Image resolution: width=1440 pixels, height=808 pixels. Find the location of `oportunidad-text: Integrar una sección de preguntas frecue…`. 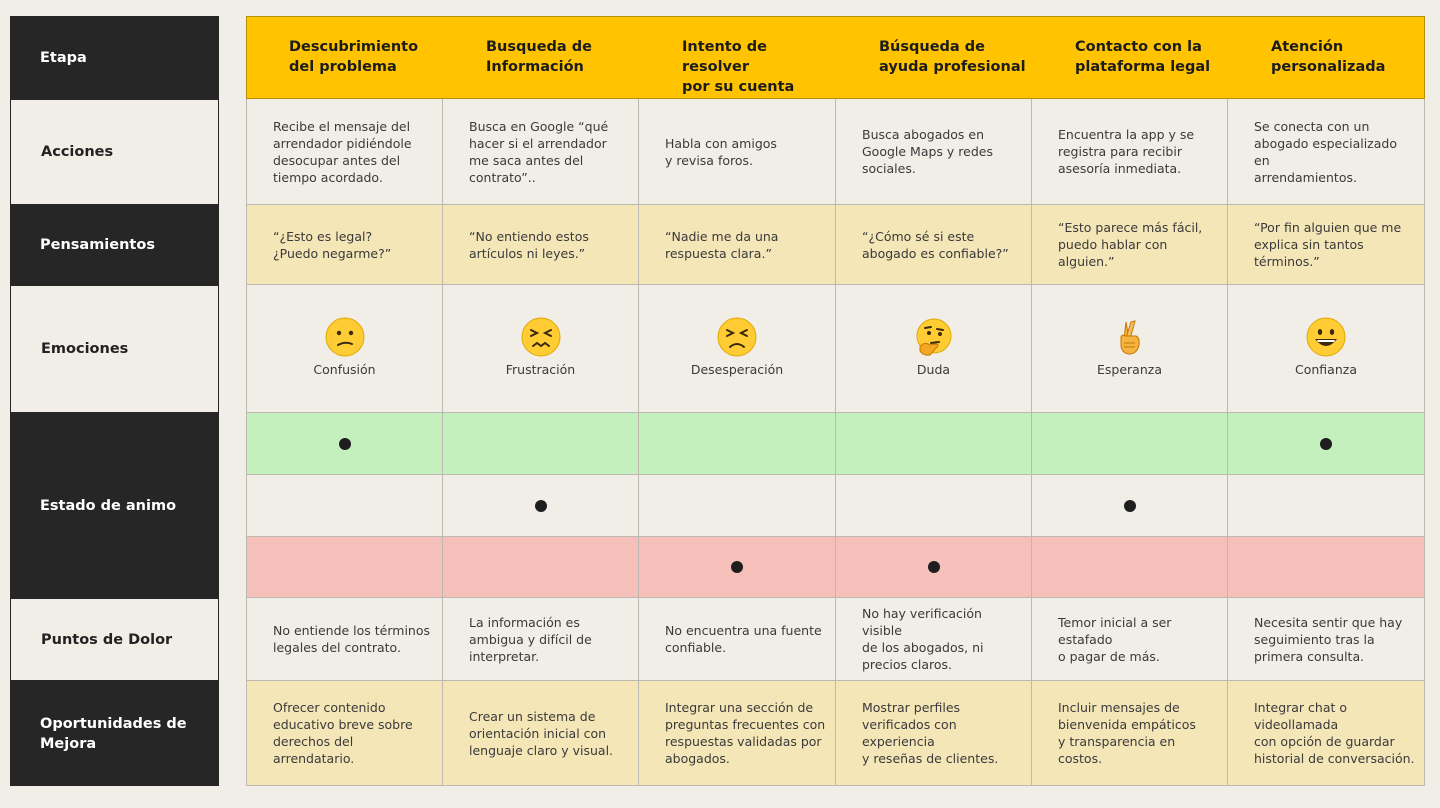

oportunidad-text: Integrar una sección de preguntas frecue… is located at coordinates (745, 733).